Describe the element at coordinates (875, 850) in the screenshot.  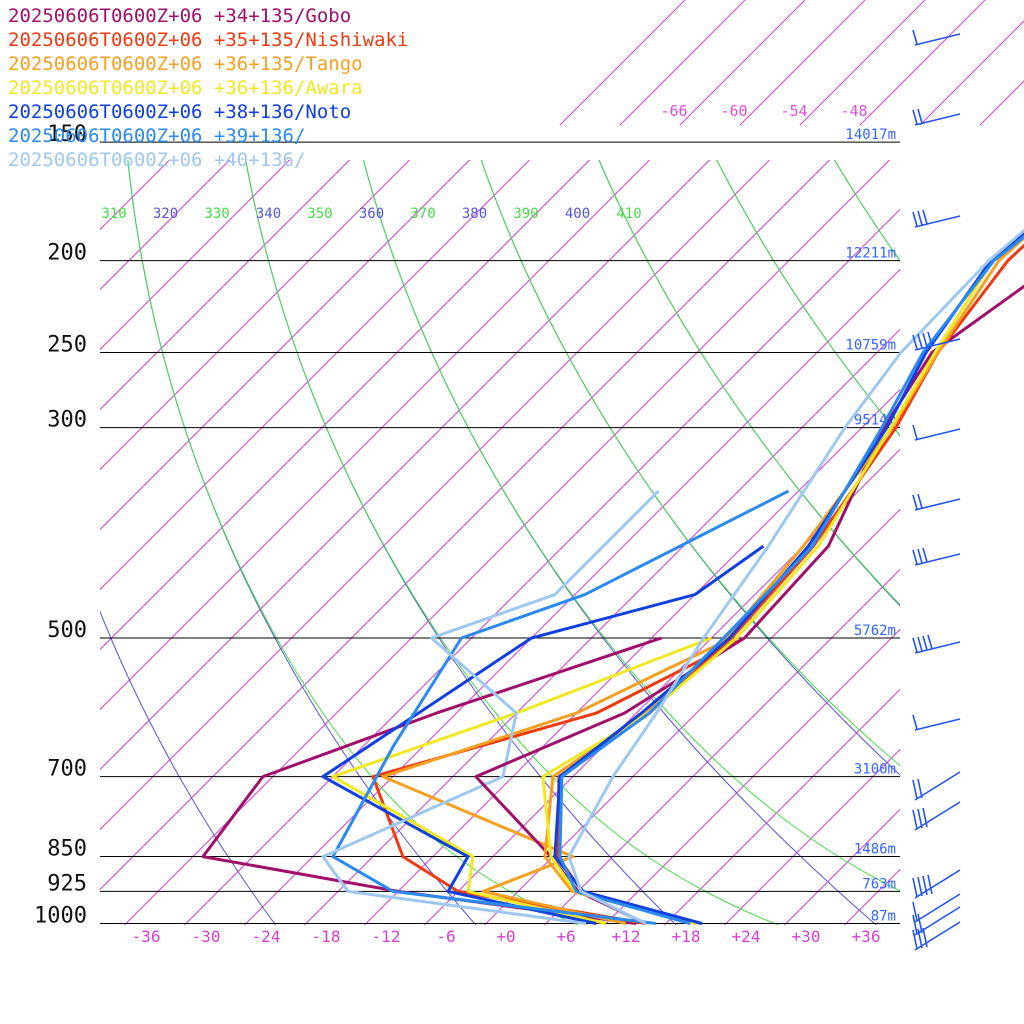
I see `height-label: 1486m` at that location.